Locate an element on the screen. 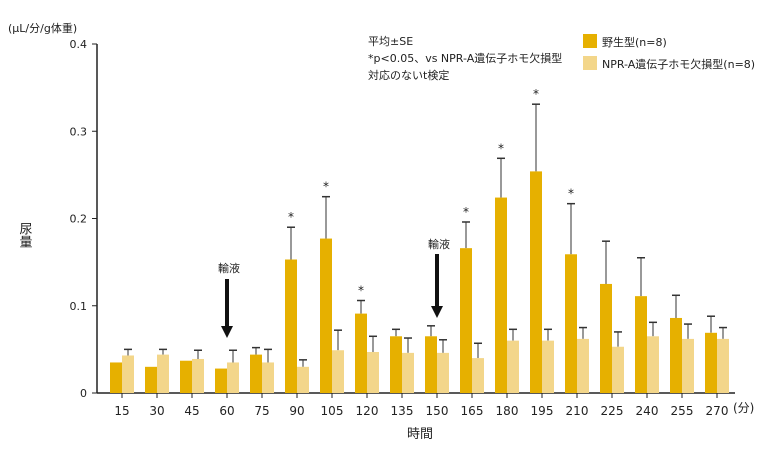 This screenshot has width=775, height=457. x-tick-label: 165 is located at coordinates (472, 411).